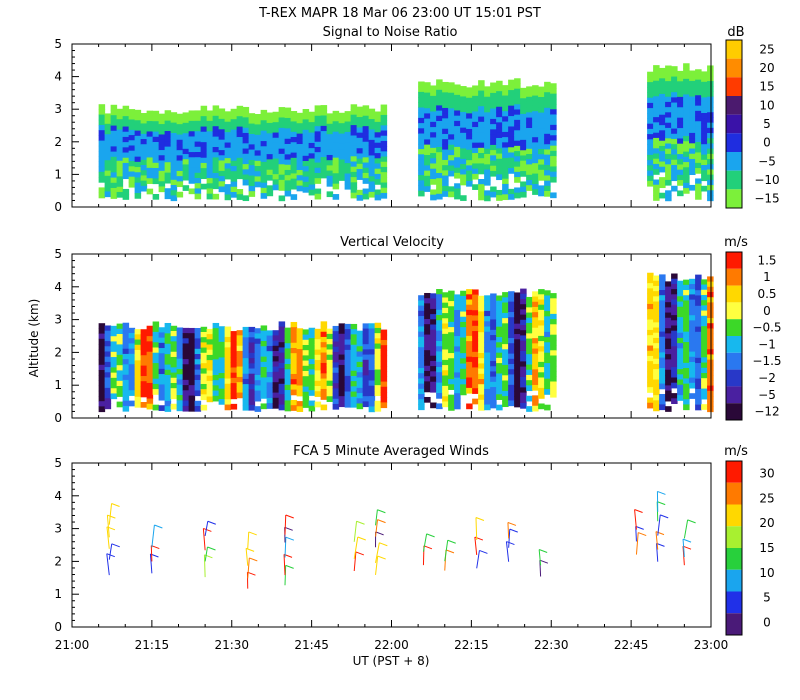  I want to click on winds-colorbar-label: 5, so click(767, 598).